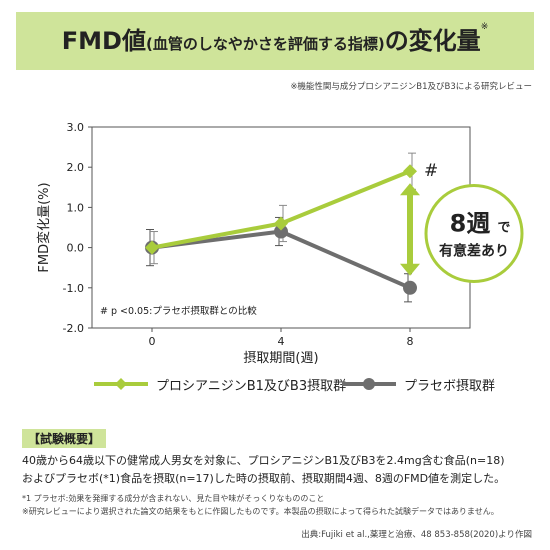 The image size is (550, 550). I want to click on badge-circle, so click(474, 234).